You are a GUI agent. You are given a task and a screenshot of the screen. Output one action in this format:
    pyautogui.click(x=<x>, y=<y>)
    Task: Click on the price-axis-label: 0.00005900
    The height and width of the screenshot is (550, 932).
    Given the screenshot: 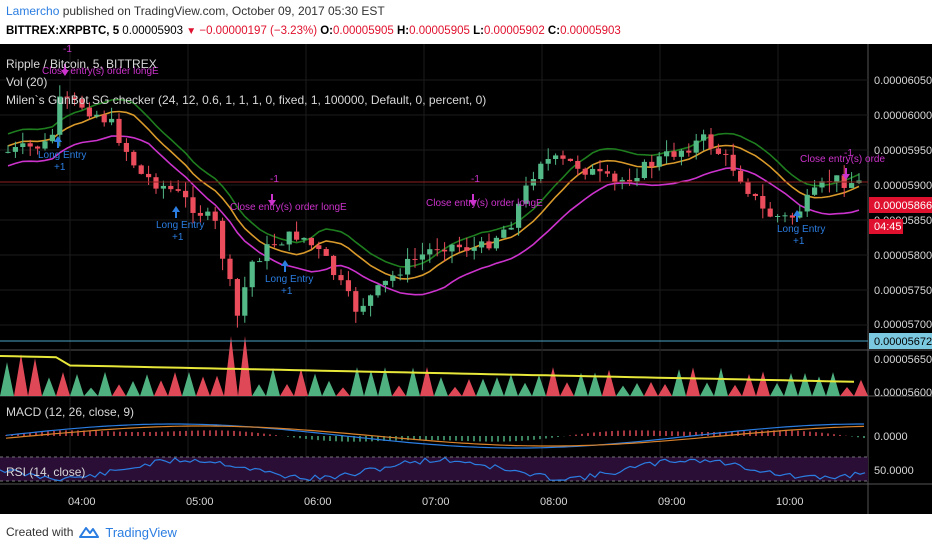 What is the action you would take?
    pyautogui.click(x=903, y=186)
    